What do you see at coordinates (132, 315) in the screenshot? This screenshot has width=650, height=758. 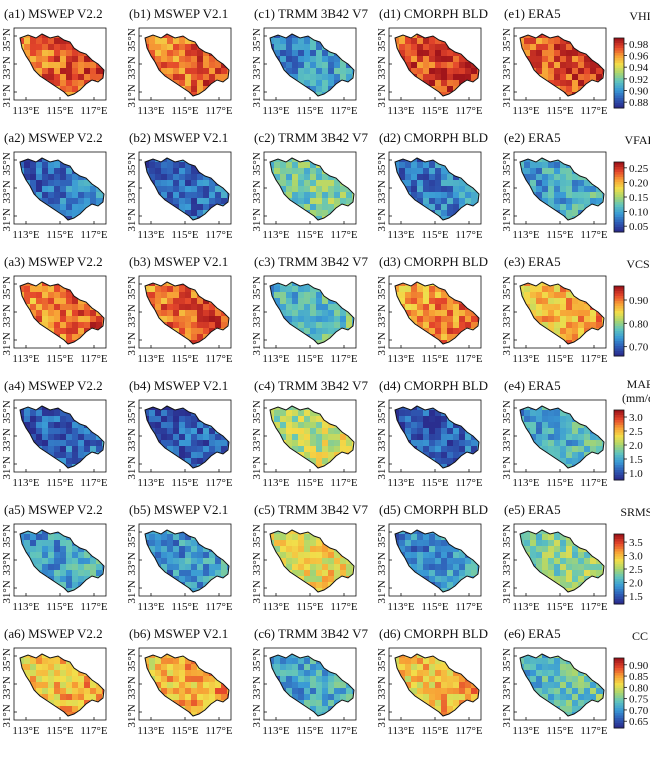 I see `y-tick-label: 33°N` at bounding box center [132, 315].